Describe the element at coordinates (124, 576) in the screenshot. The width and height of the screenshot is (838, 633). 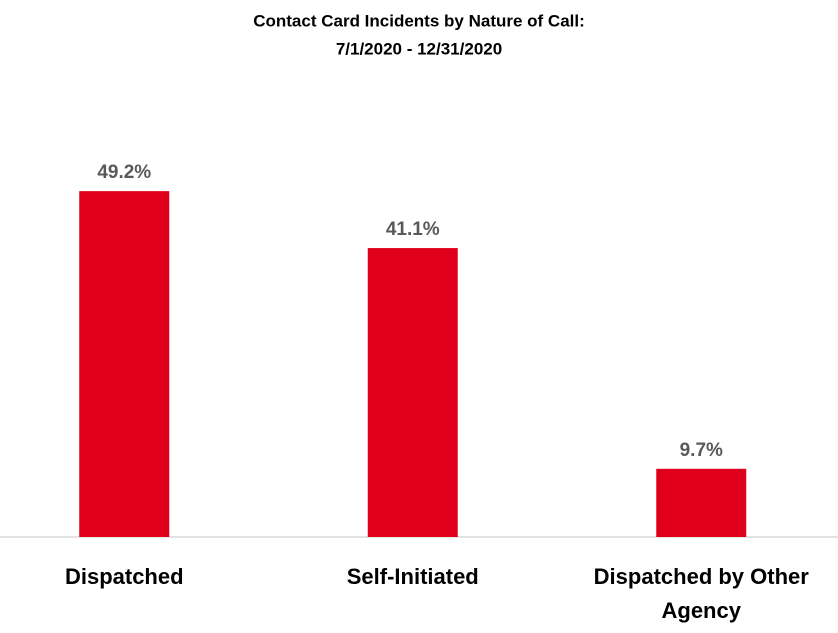
I see `x-tick-label: Dispatched` at that location.